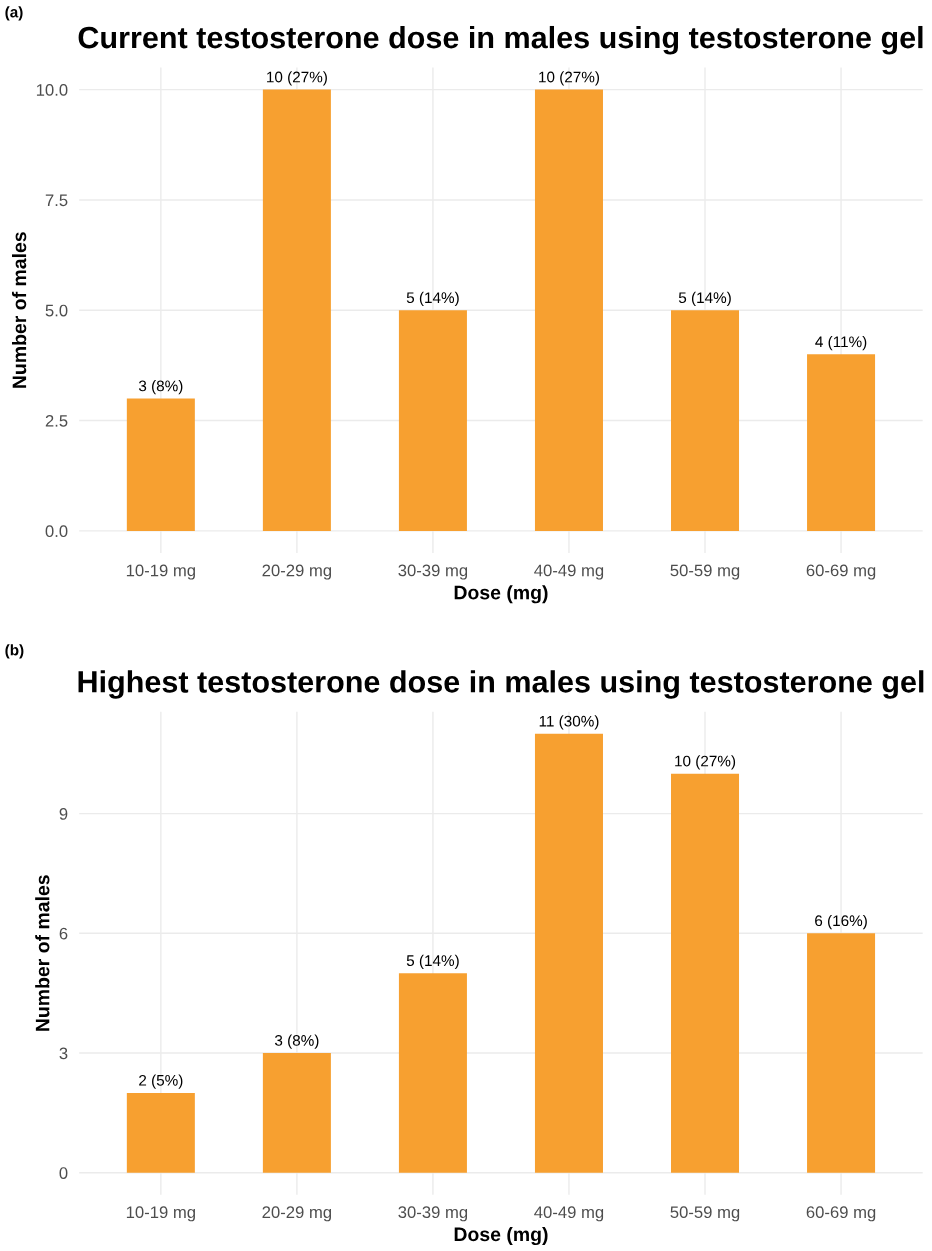 The image size is (932, 1251). What do you see at coordinates (56, 531) in the screenshot?
I see `y-tick-label: 0.0` at bounding box center [56, 531].